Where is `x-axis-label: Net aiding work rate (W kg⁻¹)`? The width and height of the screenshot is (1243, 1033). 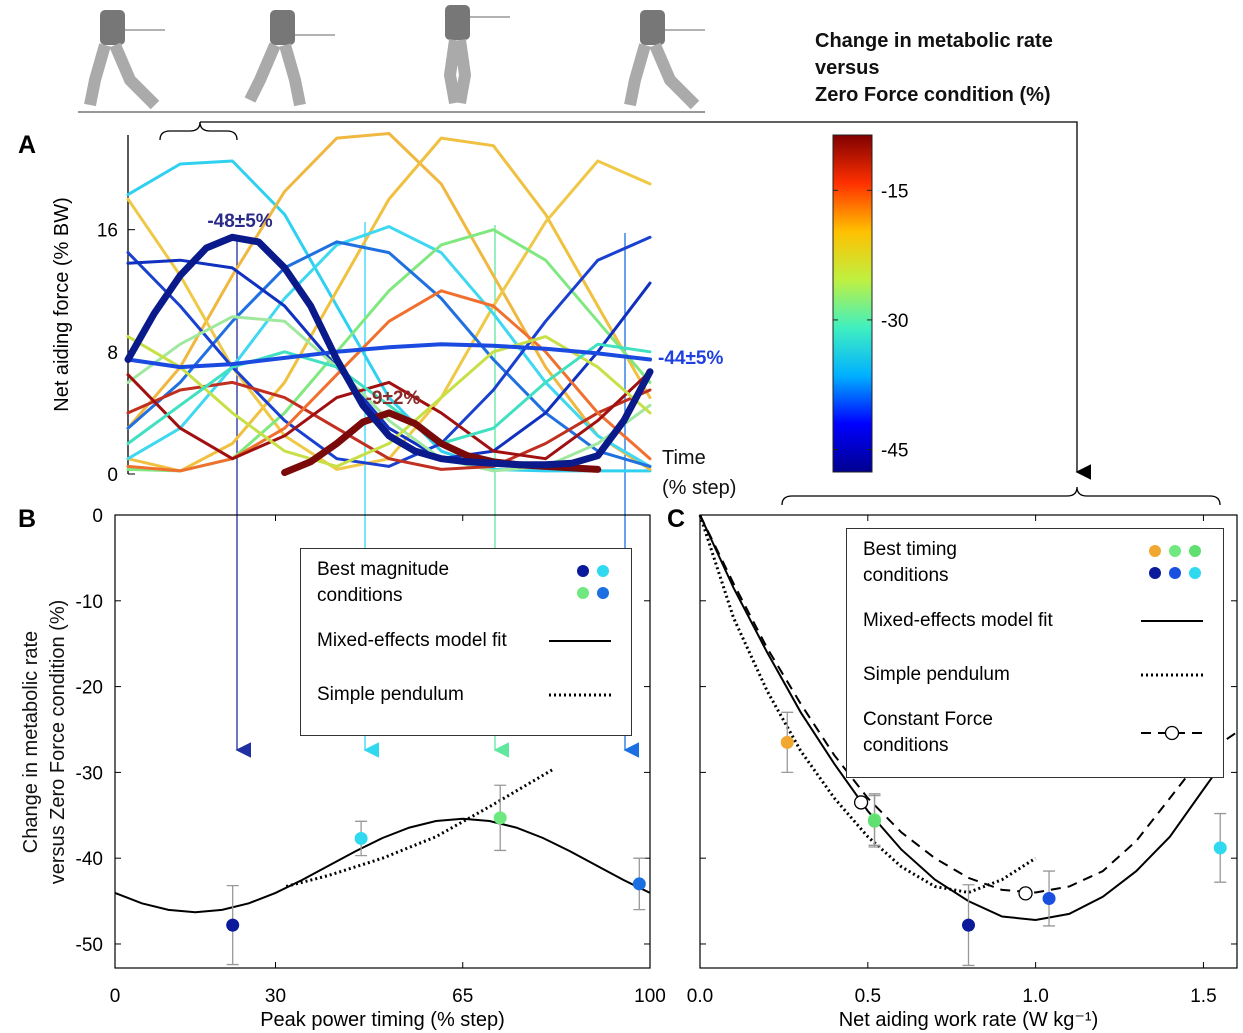
x-axis-label: Net aiding work rate (W kg⁻¹) is located at coordinates (969, 1020).